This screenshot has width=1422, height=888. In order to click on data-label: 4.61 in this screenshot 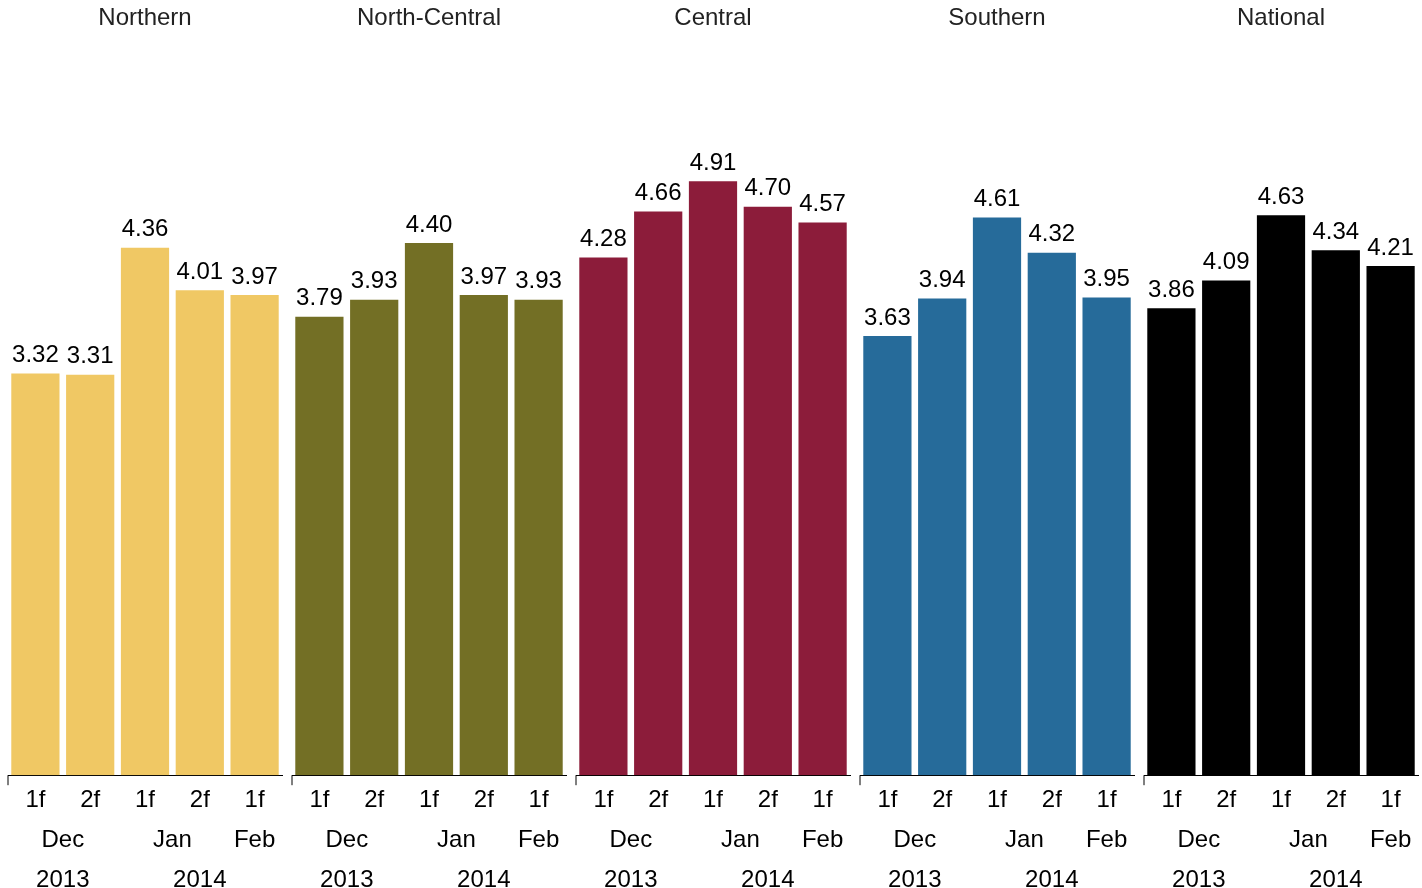, I will do `click(997, 198)`.